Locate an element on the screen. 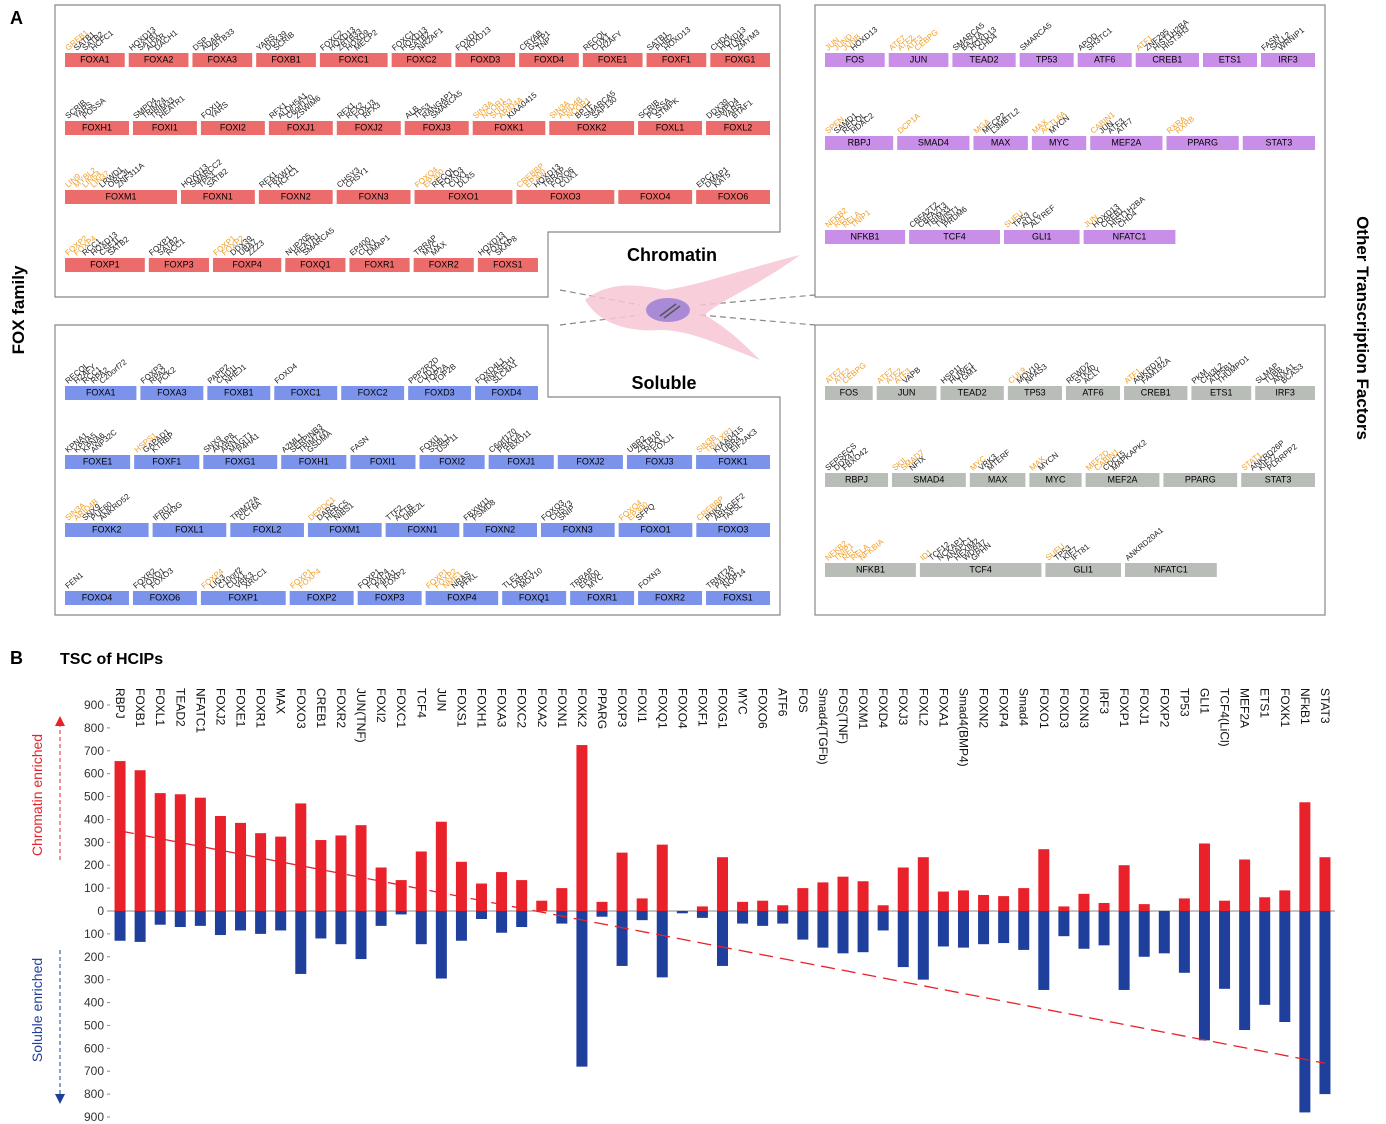 This screenshot has height=1124, width=1386. y-tick-label: 900 is located at coordinates (94, 1117).